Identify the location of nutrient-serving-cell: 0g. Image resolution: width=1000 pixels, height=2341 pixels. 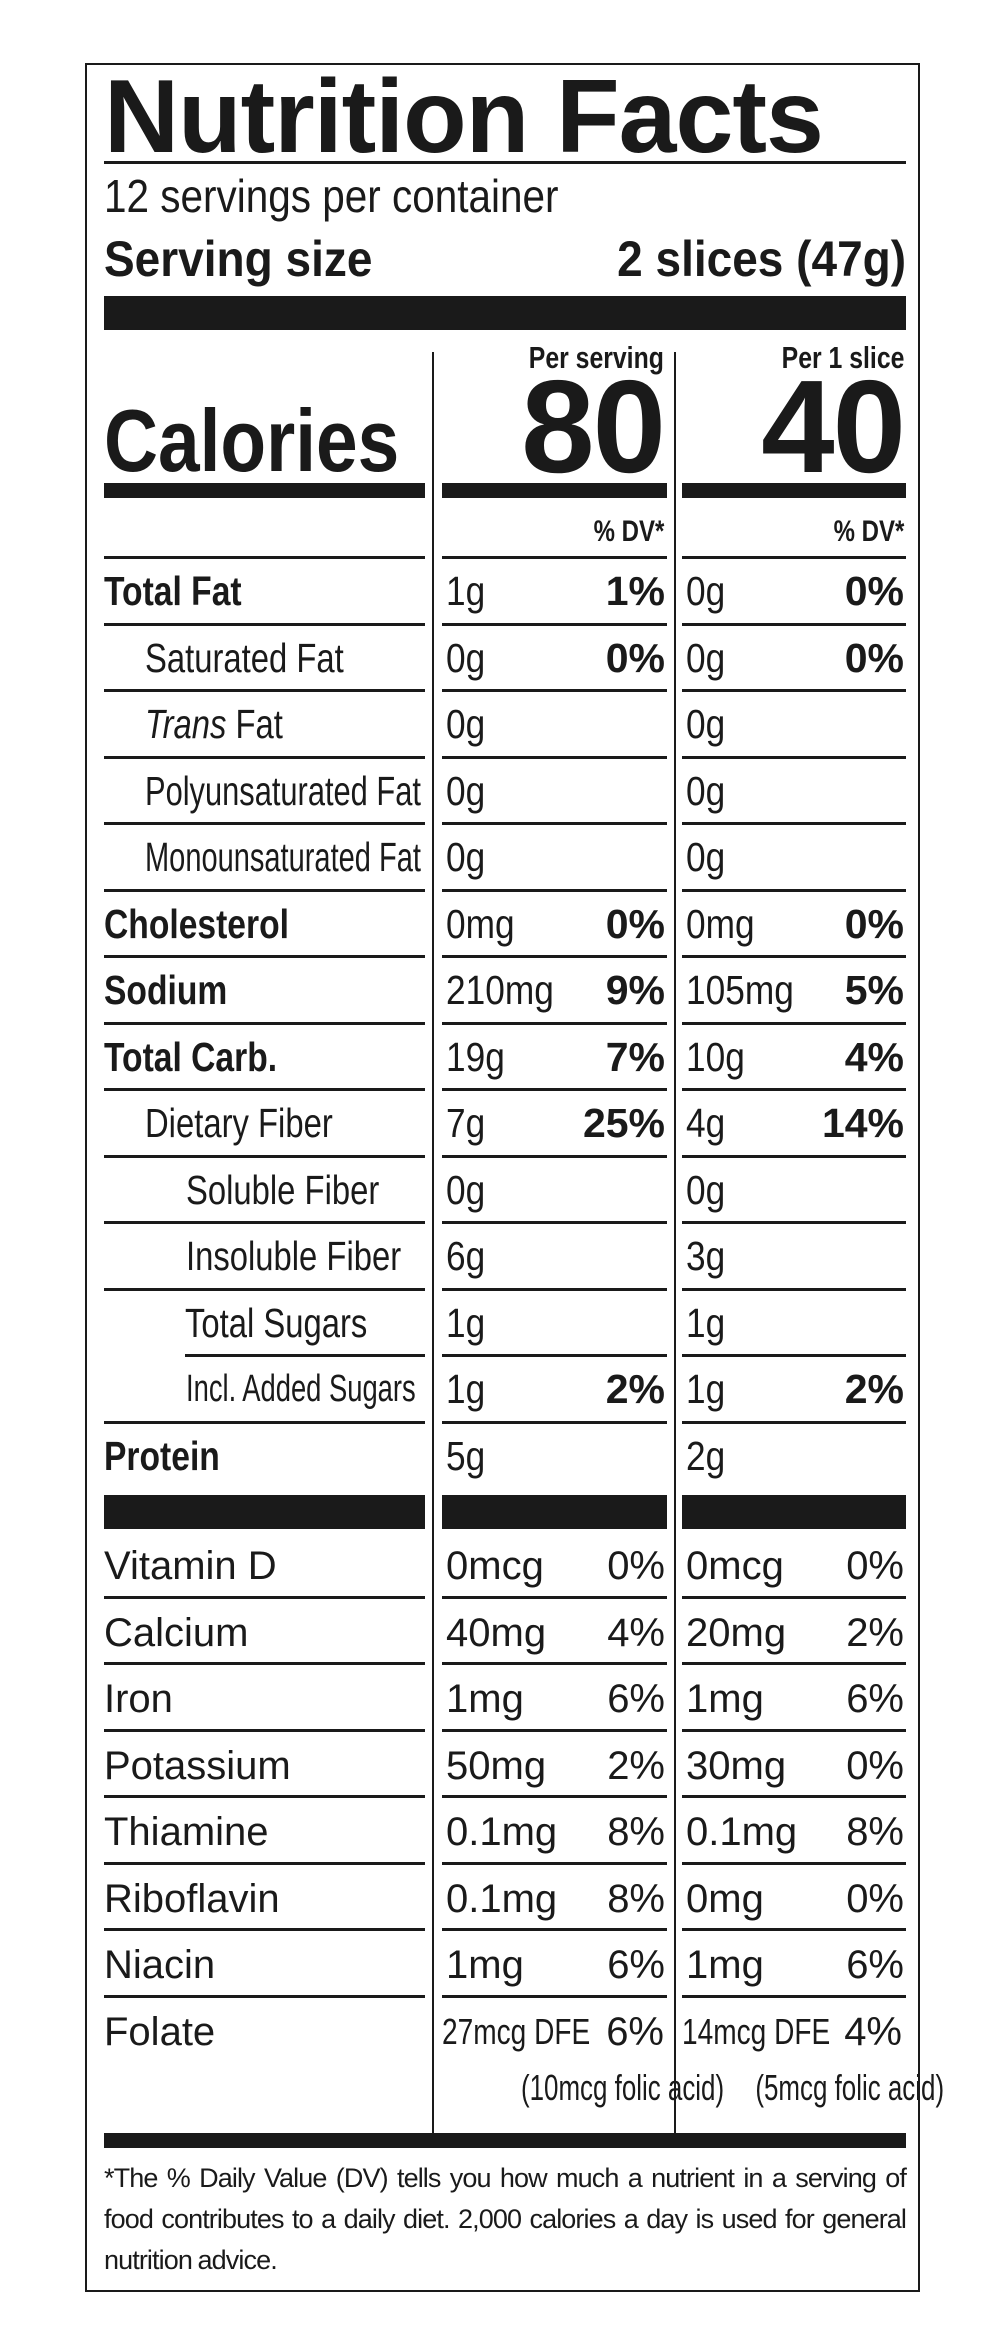
(554, 858).